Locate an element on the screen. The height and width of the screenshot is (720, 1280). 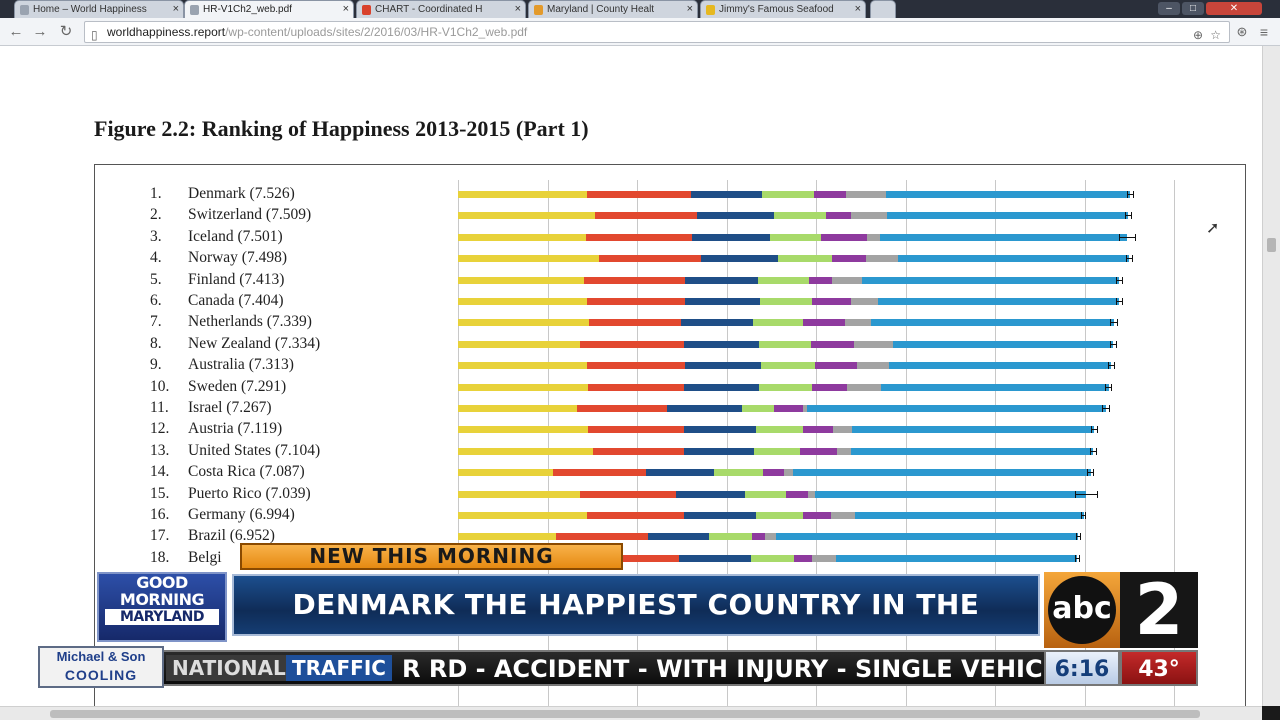
close-window-button: ✕ is located at coordinates (1234, 8).